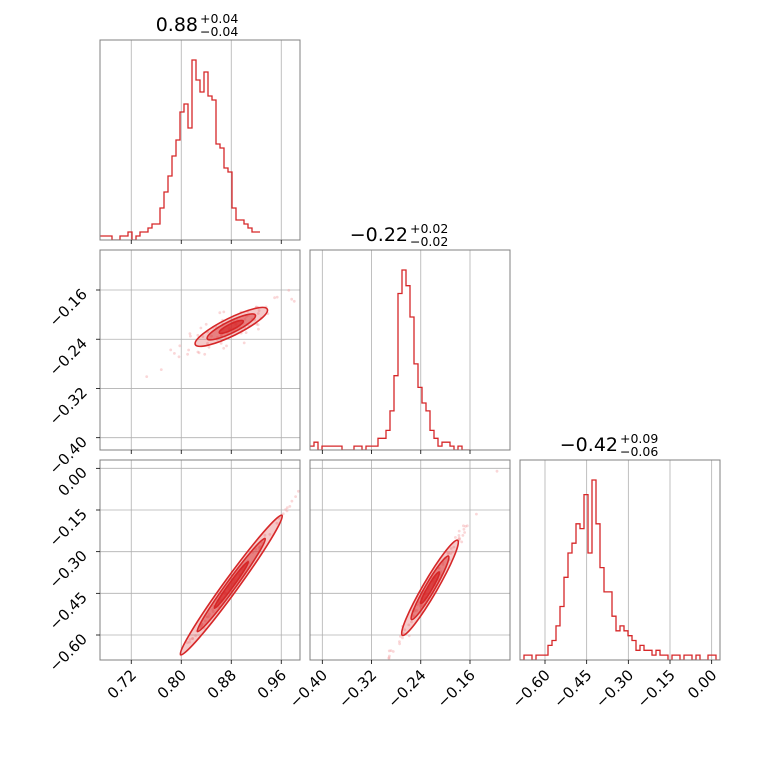 Image resolution: width=760 pixels, height=760 pixels. Describe the element at coordinates (177, 25) in the screenshot. I see `param-title-median: 0.88` at that location.